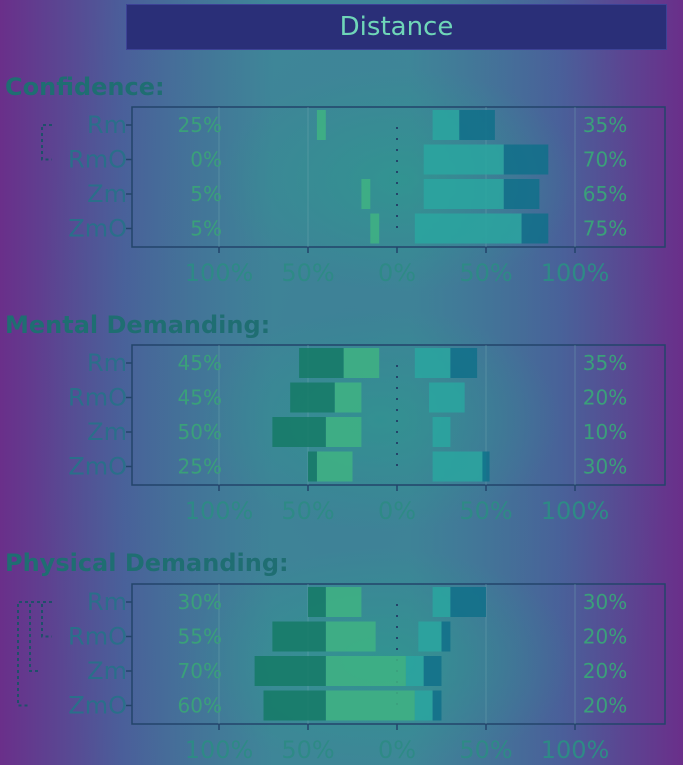 Image resolution: width=683 pixels, height=765 pixels. I want to click on left-percent-label: 0%, so click(206, 160).